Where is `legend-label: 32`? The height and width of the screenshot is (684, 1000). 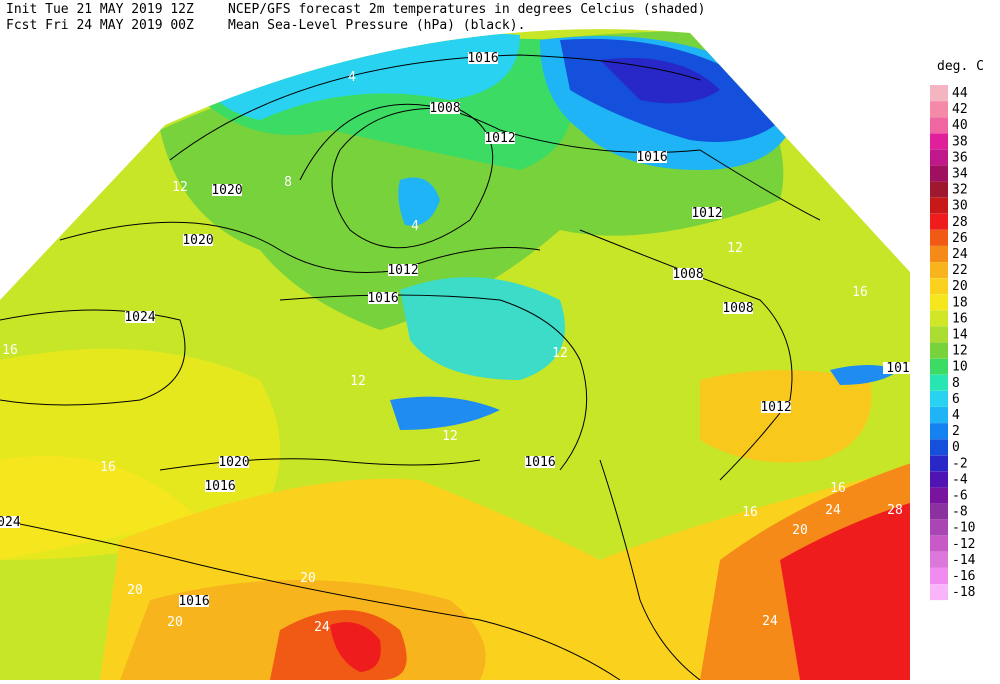 legend-label: 32 is located at coordinates (960, 190).